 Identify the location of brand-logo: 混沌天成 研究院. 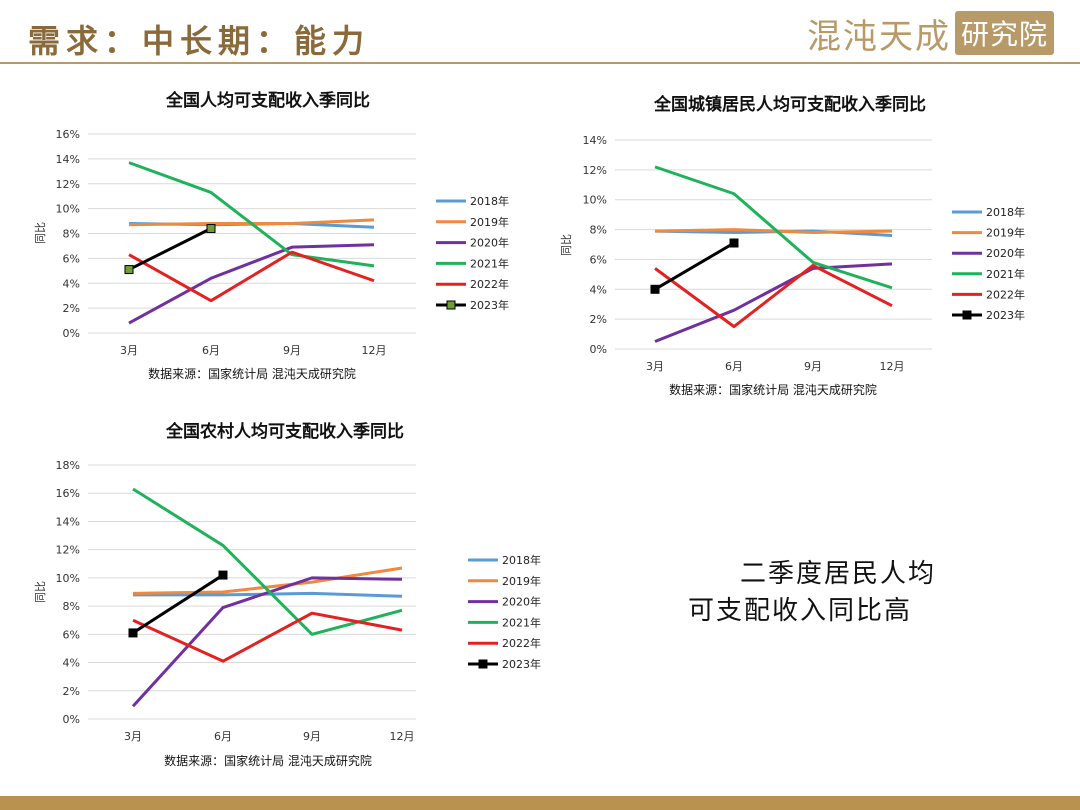
(930, 34).